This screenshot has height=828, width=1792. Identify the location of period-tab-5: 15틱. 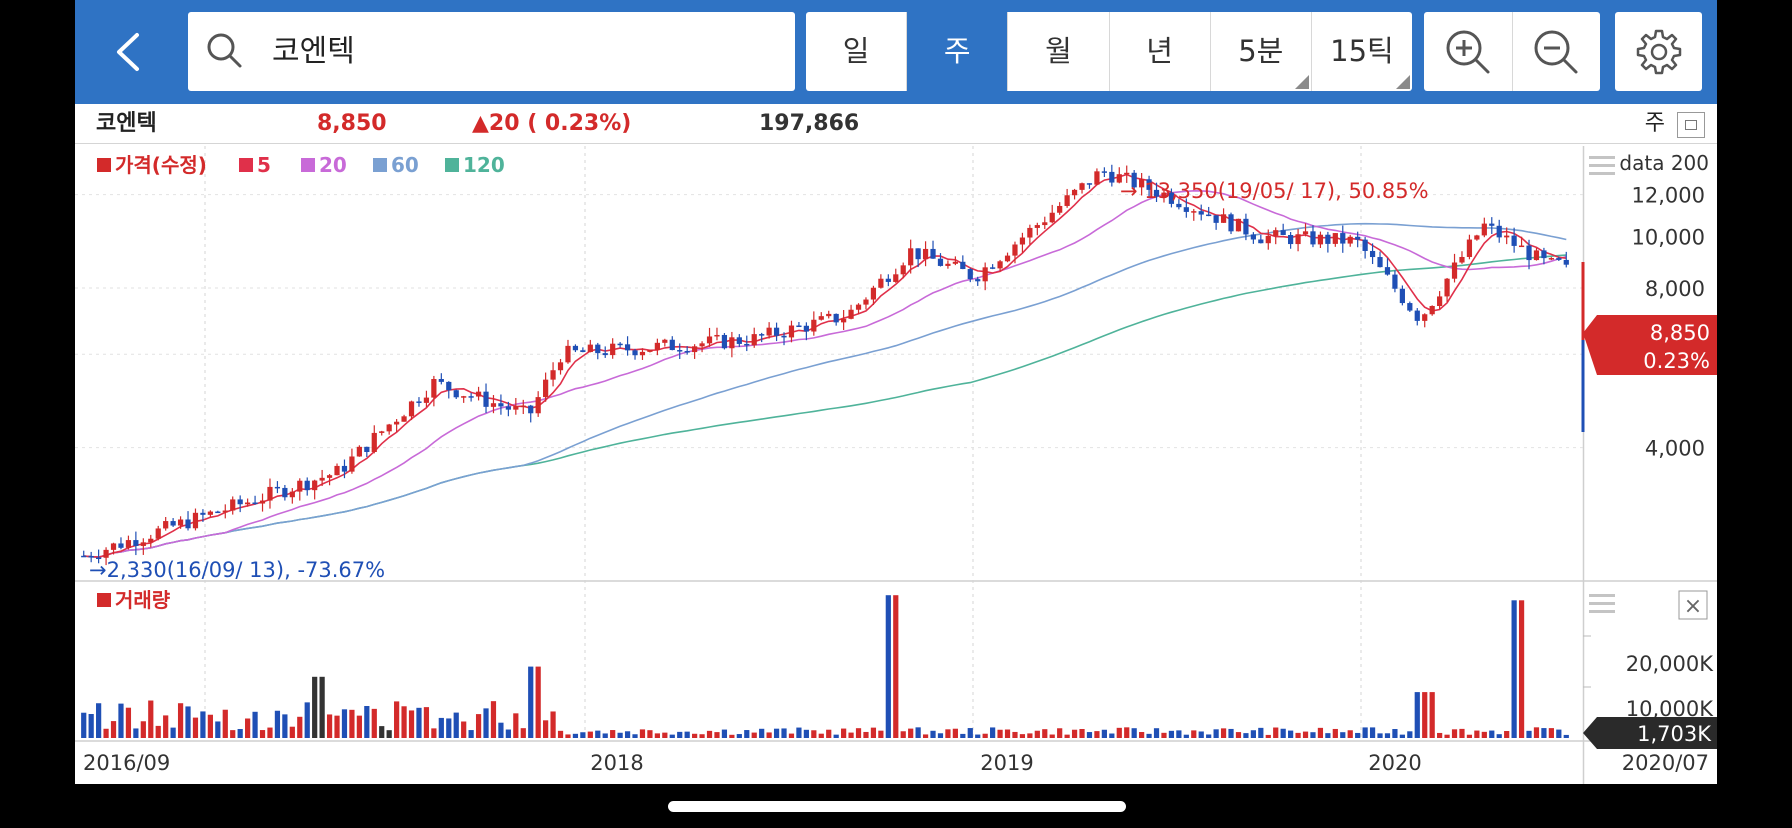
(1362, 51).